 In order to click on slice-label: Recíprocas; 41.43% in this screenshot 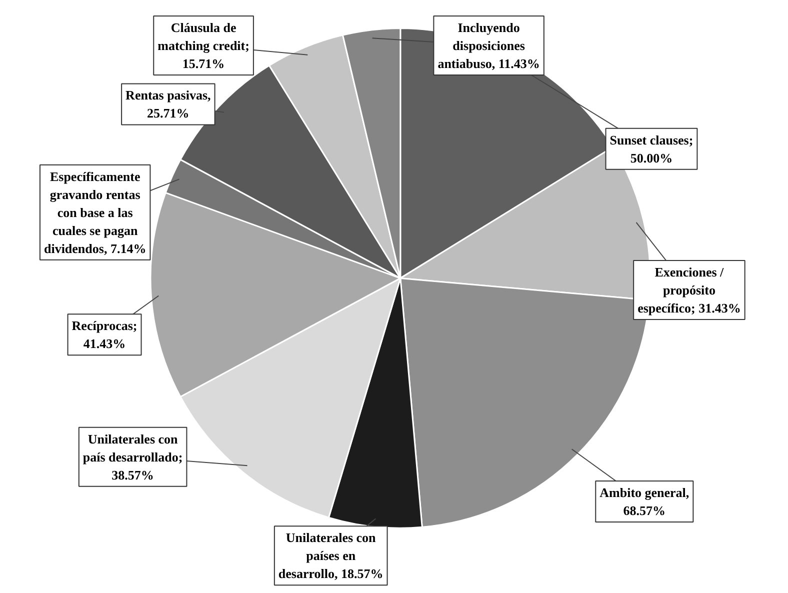, I will do `click(105, 335)`.